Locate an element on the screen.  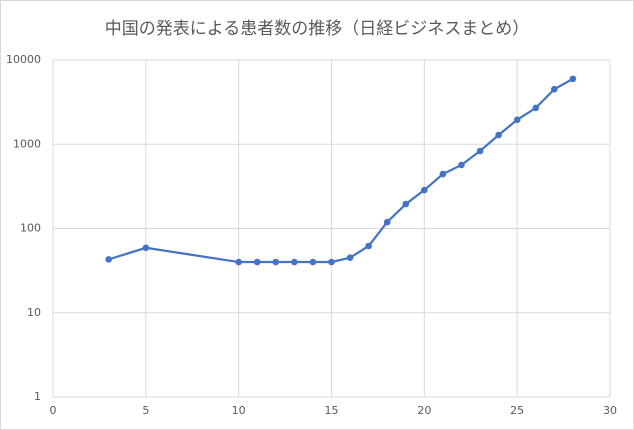
x-tick-label: 30 is located at coordinates (610, 410).